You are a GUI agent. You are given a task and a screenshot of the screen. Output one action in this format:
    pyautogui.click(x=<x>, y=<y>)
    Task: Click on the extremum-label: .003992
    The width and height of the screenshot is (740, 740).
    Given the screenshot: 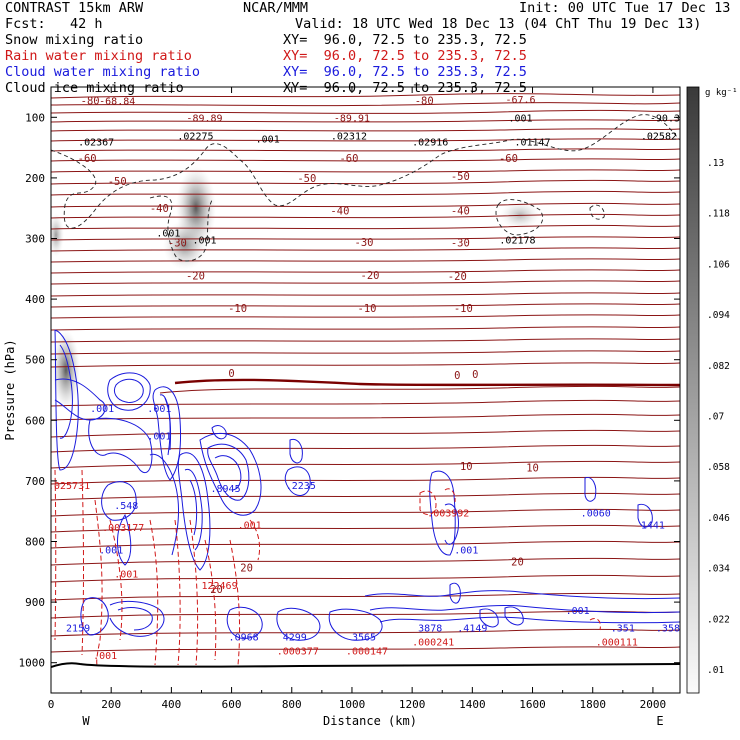 What is the action you would take?
    pyautogui.click(x=448, y=513)
    